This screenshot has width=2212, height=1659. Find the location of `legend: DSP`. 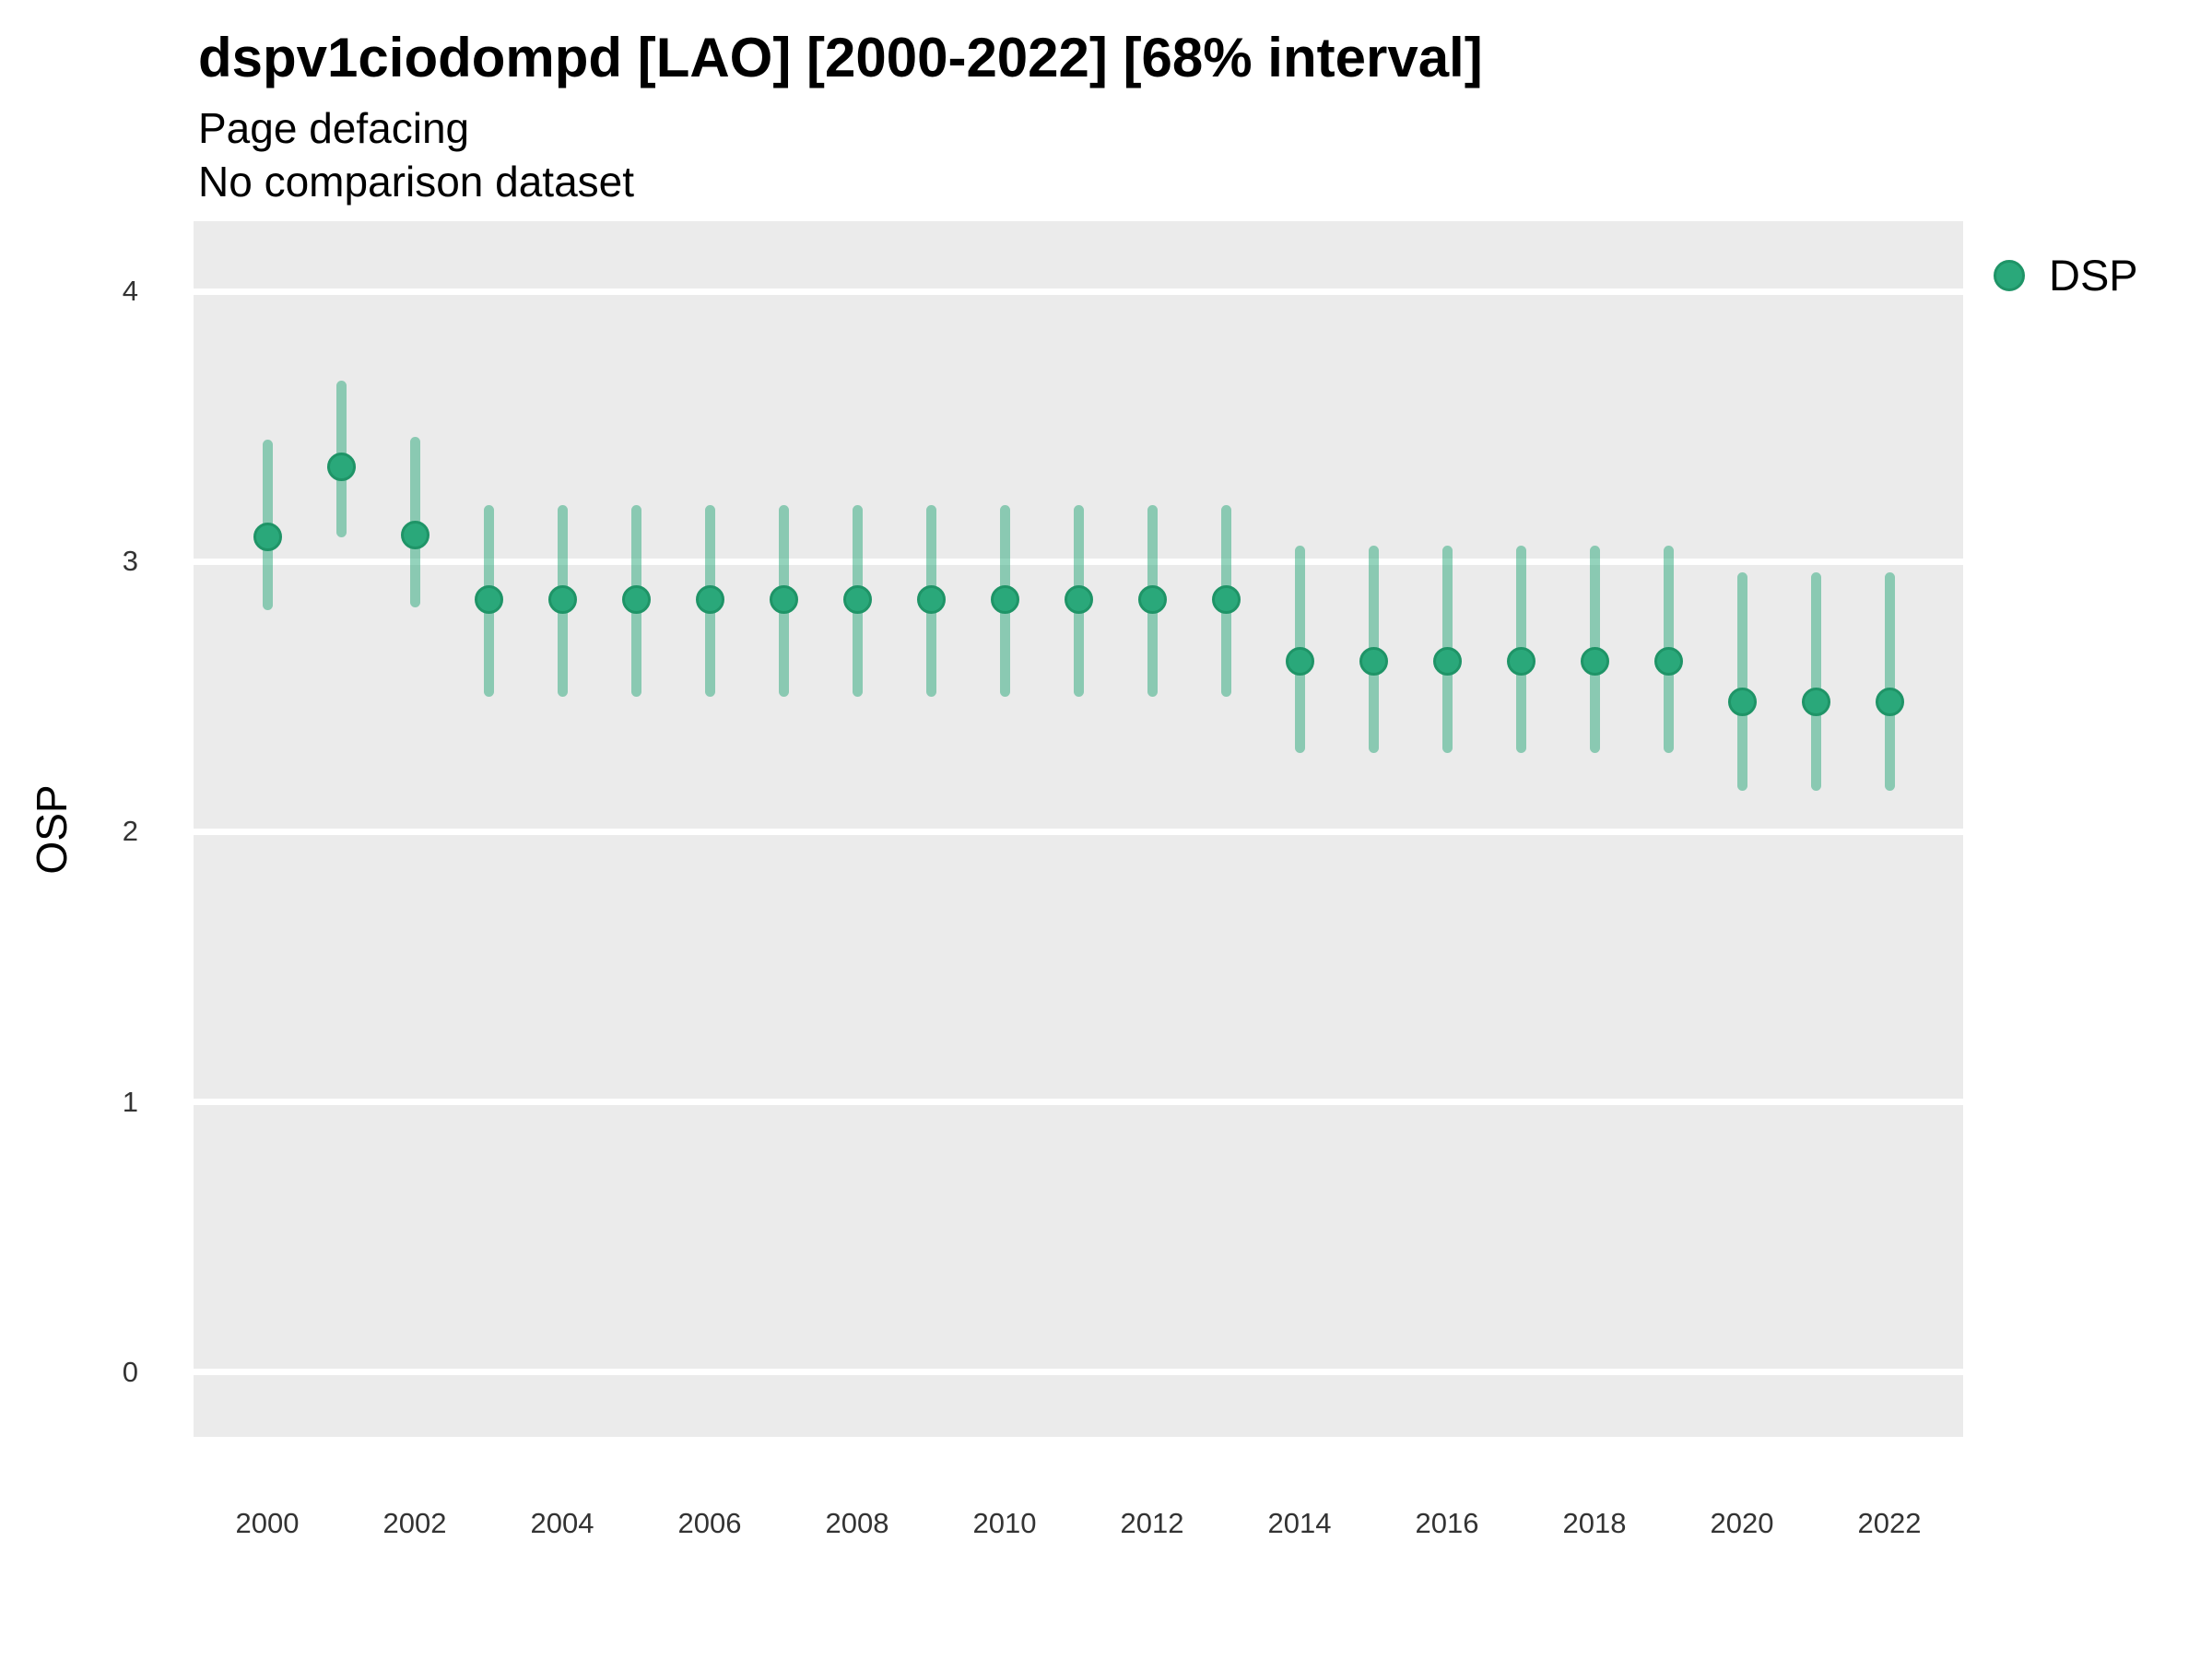

legend: DSP is located at coordinates (2066, 275).